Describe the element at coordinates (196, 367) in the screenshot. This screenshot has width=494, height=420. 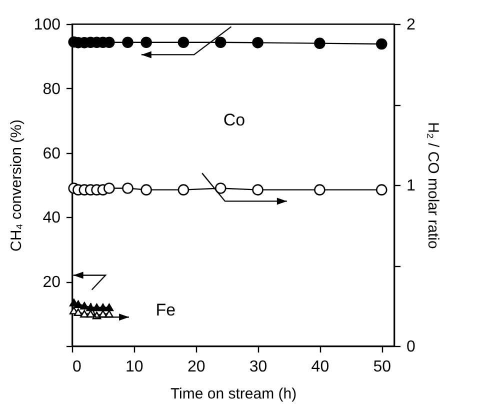
I see `x-tick-label: 20` at that location.